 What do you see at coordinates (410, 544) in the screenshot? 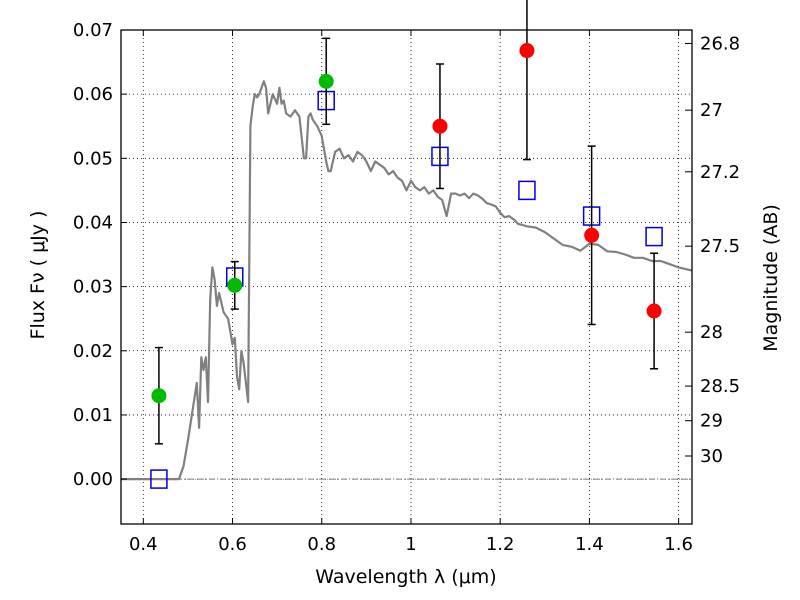
I see `x-tick-label: 1` at bounding box center [410, 544].